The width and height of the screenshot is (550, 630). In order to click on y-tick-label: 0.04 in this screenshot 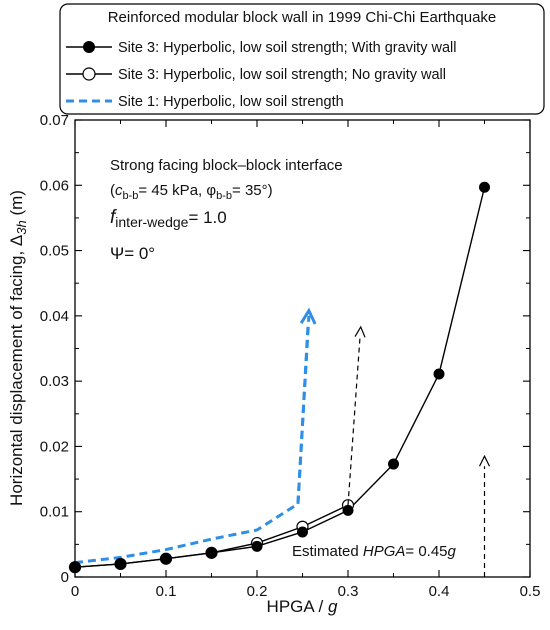, I will do `click(54, 316)`.